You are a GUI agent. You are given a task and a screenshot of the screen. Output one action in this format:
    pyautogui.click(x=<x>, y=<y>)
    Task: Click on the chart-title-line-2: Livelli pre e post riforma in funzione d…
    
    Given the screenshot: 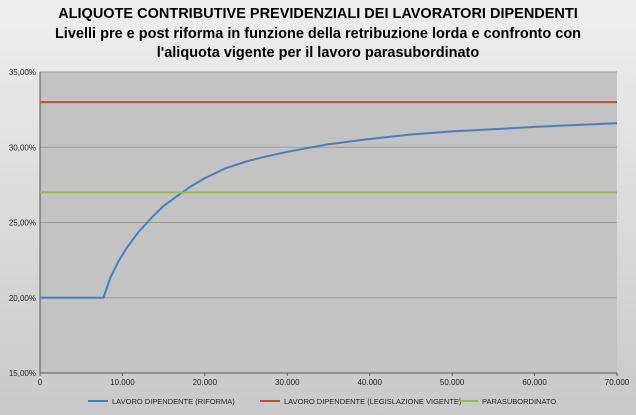 What is the action you would take?
    pyautogui.click(x=318, y=34)
    